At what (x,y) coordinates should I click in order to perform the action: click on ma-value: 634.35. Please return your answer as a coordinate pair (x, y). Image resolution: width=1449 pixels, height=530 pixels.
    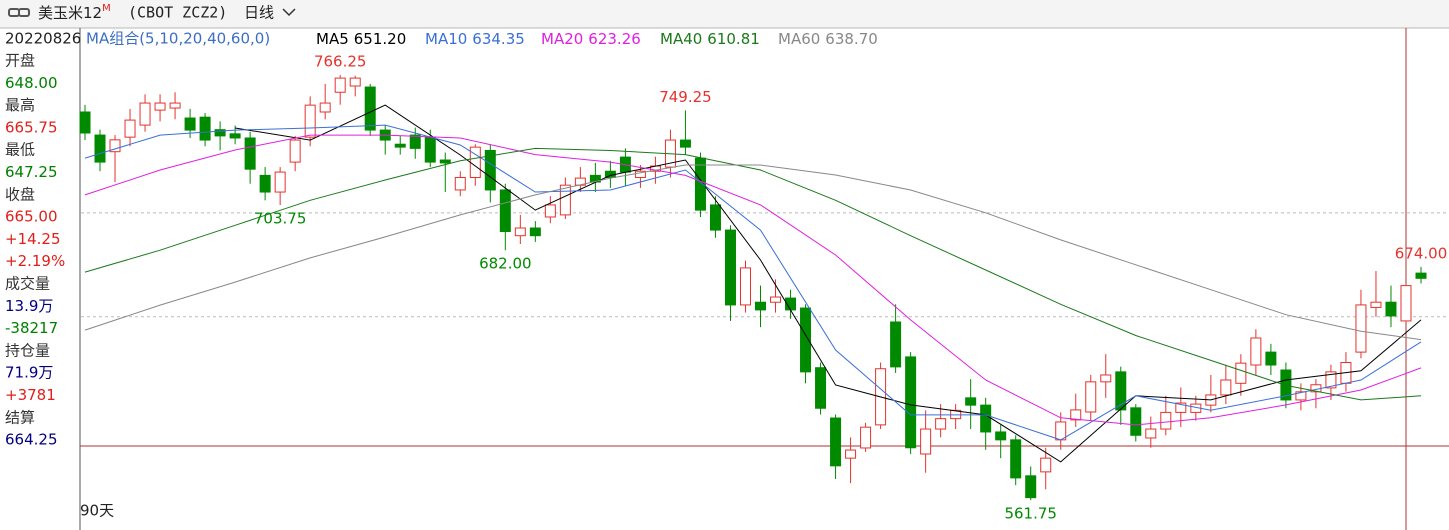
    Looking at the image, I should click on (498, 39).